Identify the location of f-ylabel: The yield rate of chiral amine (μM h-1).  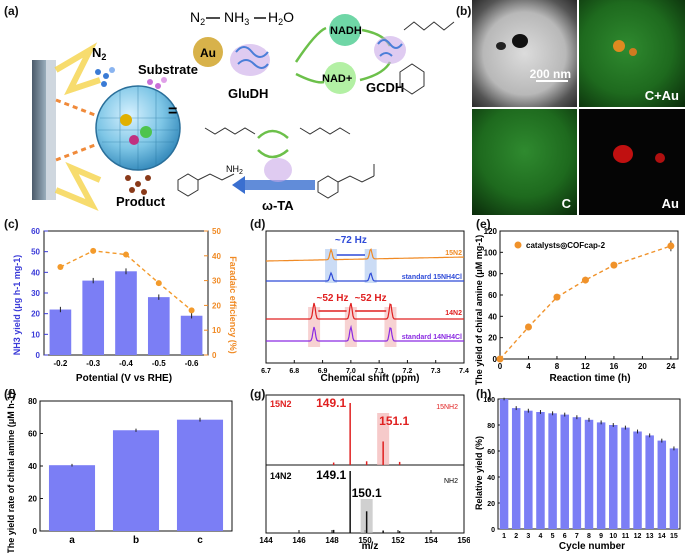
(11, 472).